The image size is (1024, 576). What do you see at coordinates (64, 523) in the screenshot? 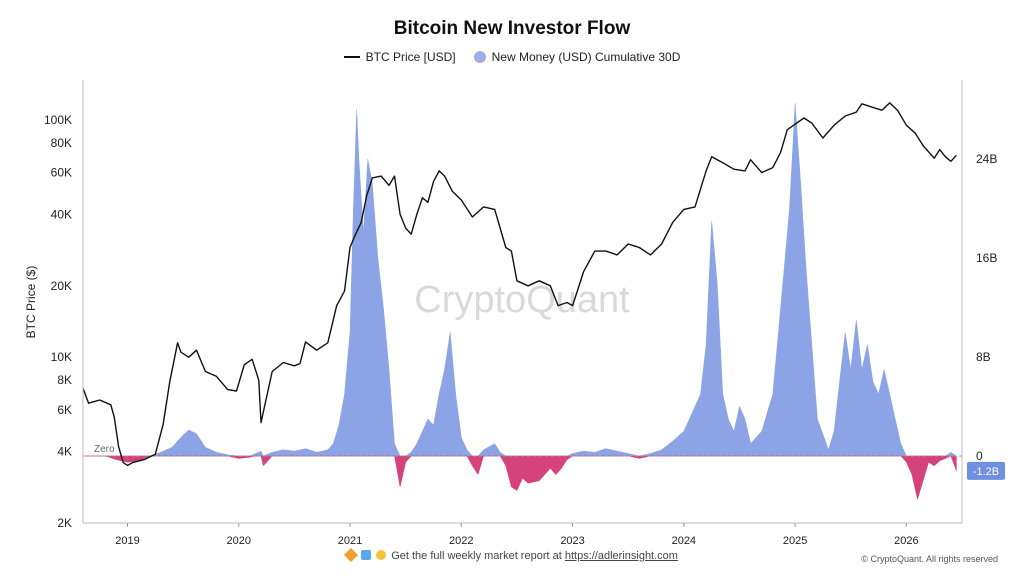
I see `y-tick-label: 2K` at bounding box center [64, 523].